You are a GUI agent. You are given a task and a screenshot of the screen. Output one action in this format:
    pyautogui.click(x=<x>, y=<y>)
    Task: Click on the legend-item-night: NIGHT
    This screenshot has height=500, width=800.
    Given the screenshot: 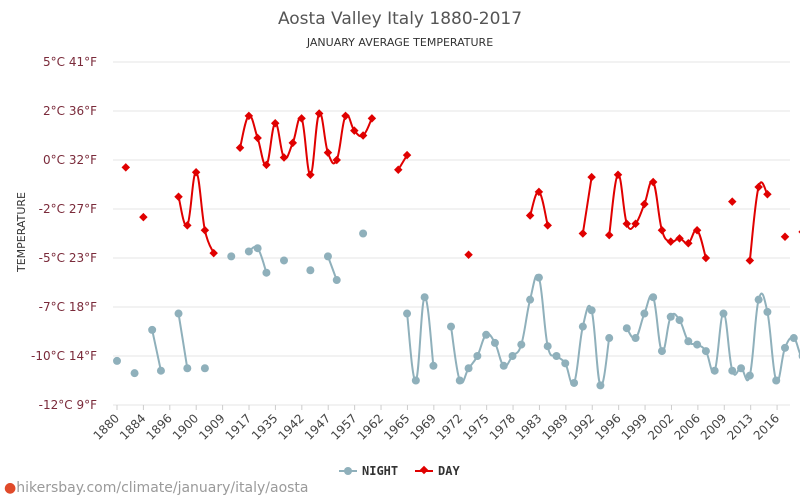 What is the action you would take?
    pyautogui.click(x=368, y=471)
    